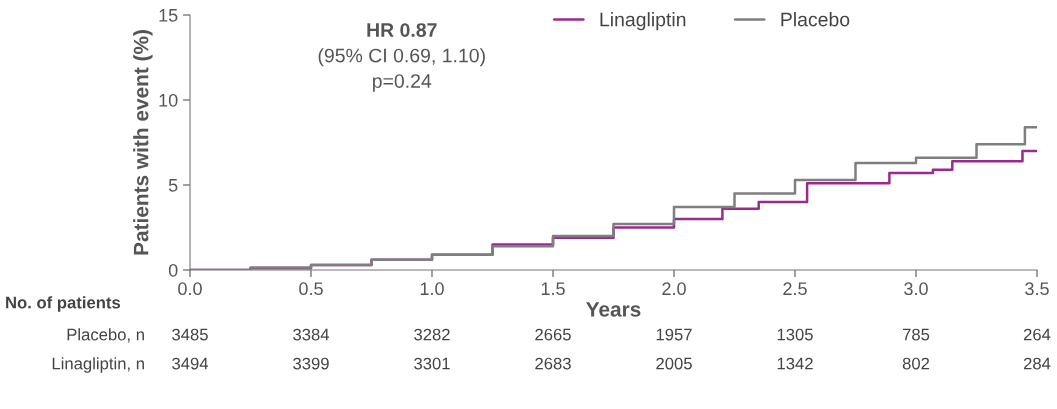  I want to click on x-tick-label: 3.0, so click(916, 289).